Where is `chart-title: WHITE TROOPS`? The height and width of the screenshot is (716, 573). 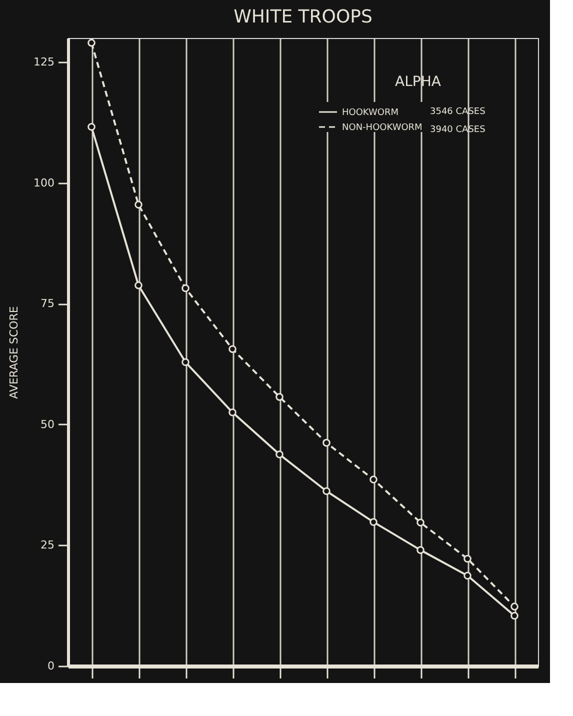 chart-title: WHITE TROOPS is located at coordinates (303, 17).